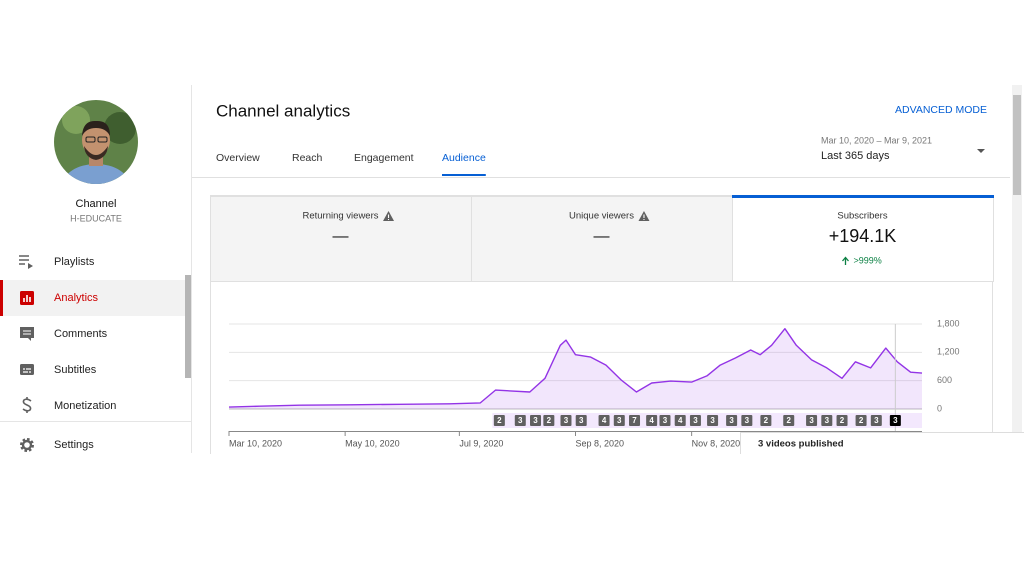 This screenshot has height=576, width=1024. I want to click on date-range: Mar 10, 2020 – Mar 9, 2021, so click(876, 140).